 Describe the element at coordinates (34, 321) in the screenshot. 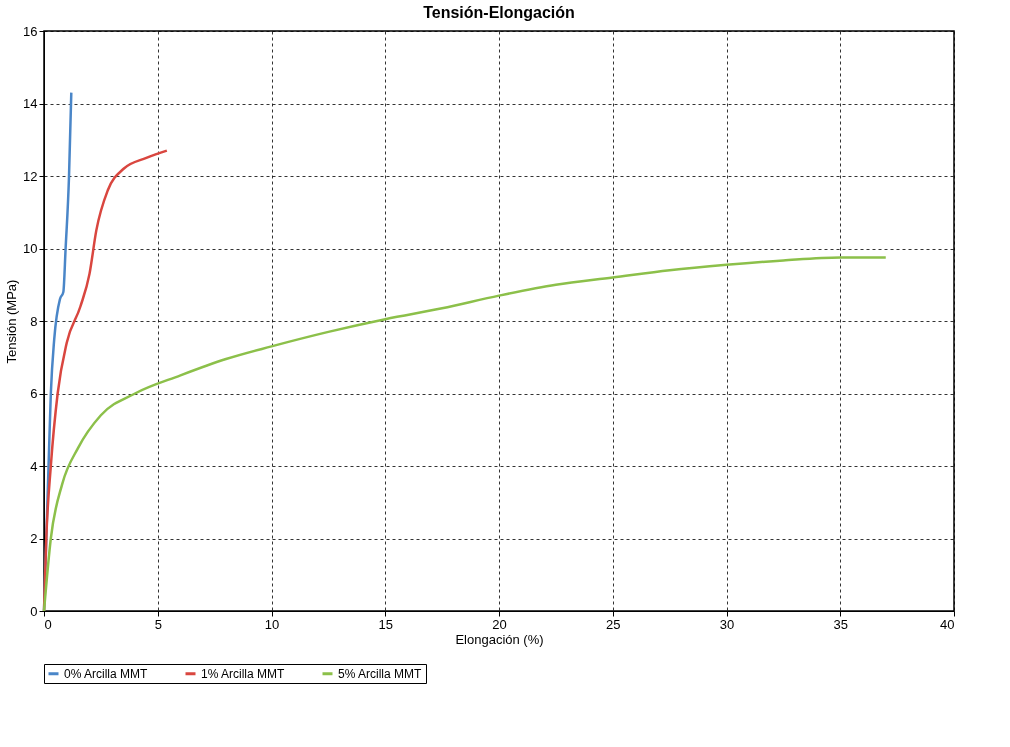

I see `y-tick-label: 8` at that location.